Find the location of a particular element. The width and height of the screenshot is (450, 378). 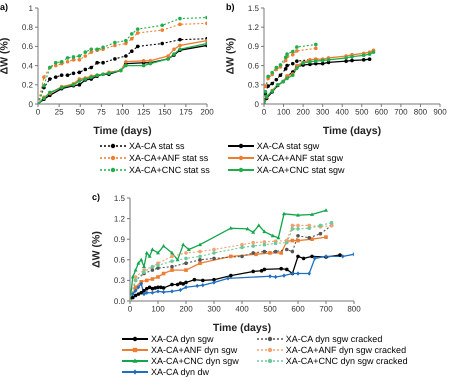

legend-label: XA-CA+CNC dyn sgw cracked is located at coordinates (347, 361).